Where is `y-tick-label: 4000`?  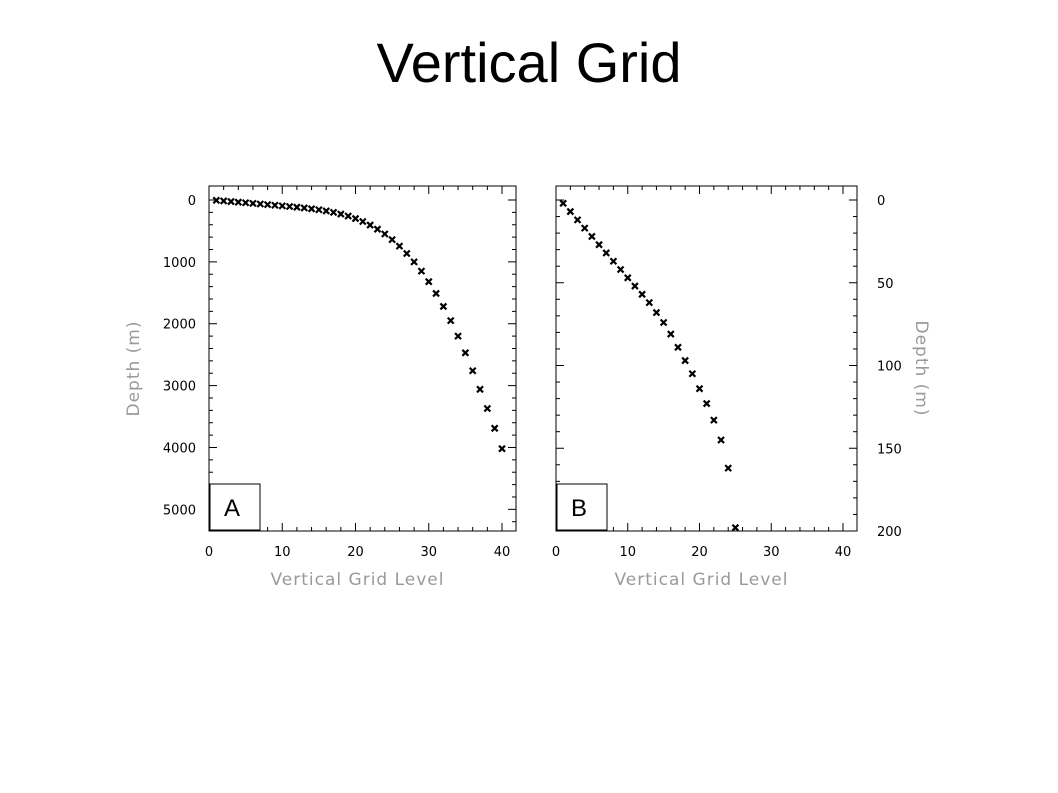
y-tick-label: 4000 is located at coordinates (179, 448).